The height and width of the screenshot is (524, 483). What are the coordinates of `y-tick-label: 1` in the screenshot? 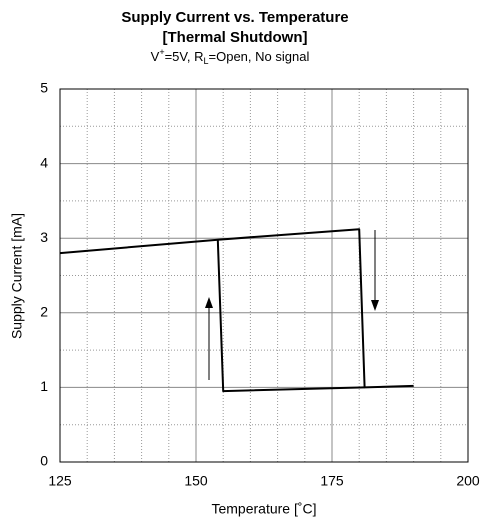 It's located at (44, 386).